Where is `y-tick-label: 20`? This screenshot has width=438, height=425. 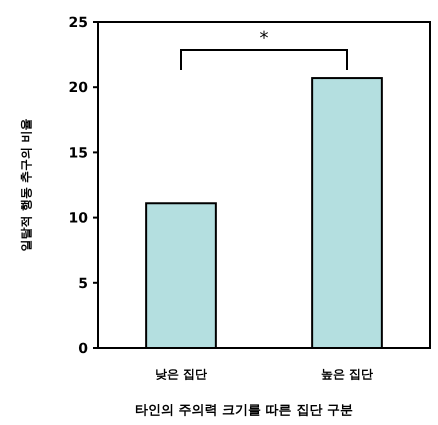
y-tick-label: 20 is located at coordinates (78, 88).